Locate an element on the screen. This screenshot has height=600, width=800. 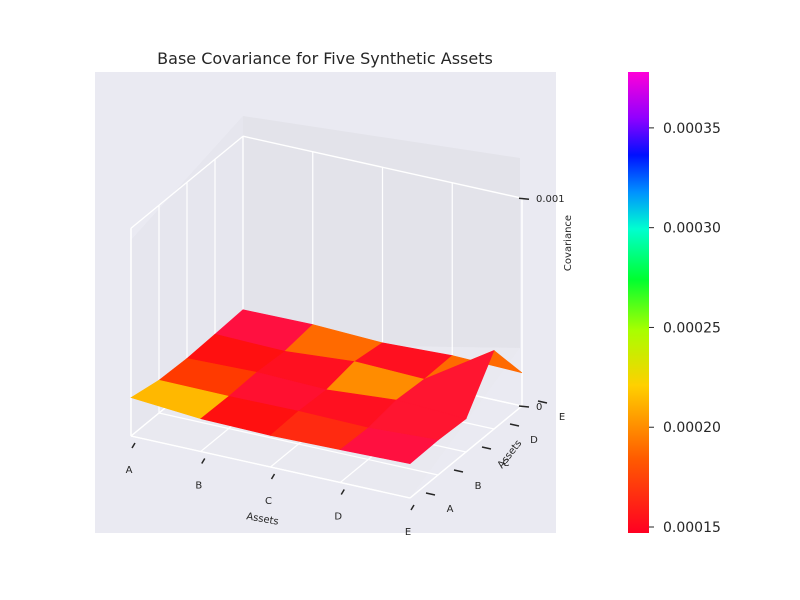
colorbar-tick-label: 0.00020 is located at coordinates (692, 428).